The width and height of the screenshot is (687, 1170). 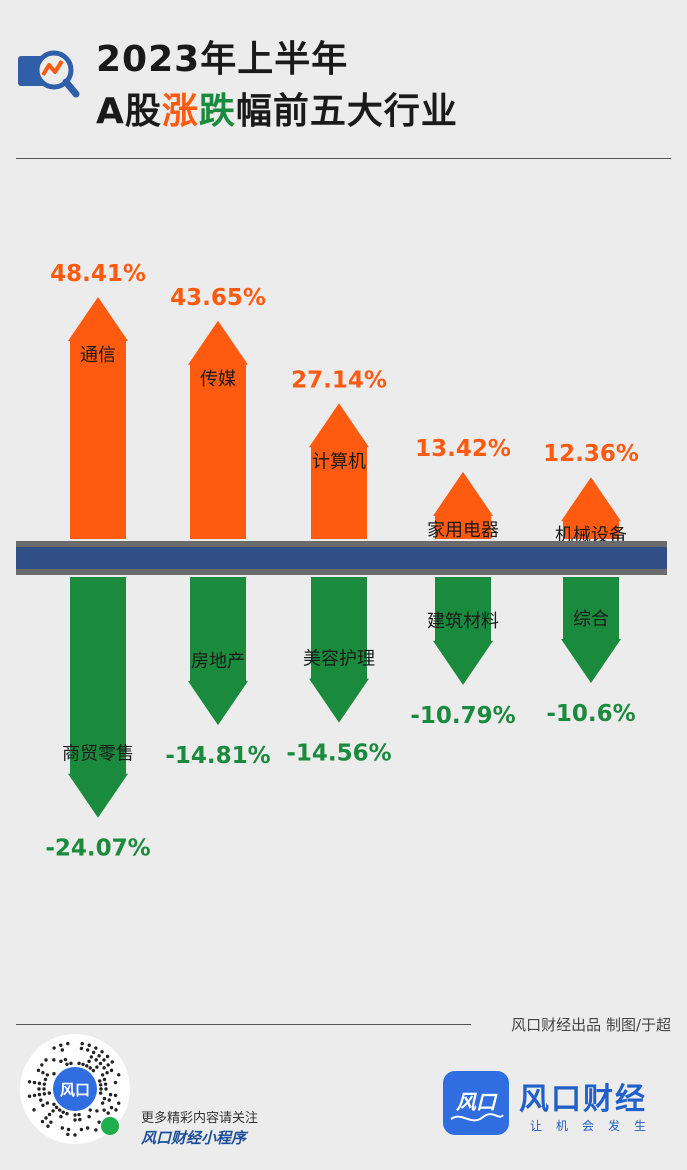 What do you see at coordinates (590, 714) in the screenshot?
I see `loser-value-label: -10.6%` at bounding box center [590, 714].